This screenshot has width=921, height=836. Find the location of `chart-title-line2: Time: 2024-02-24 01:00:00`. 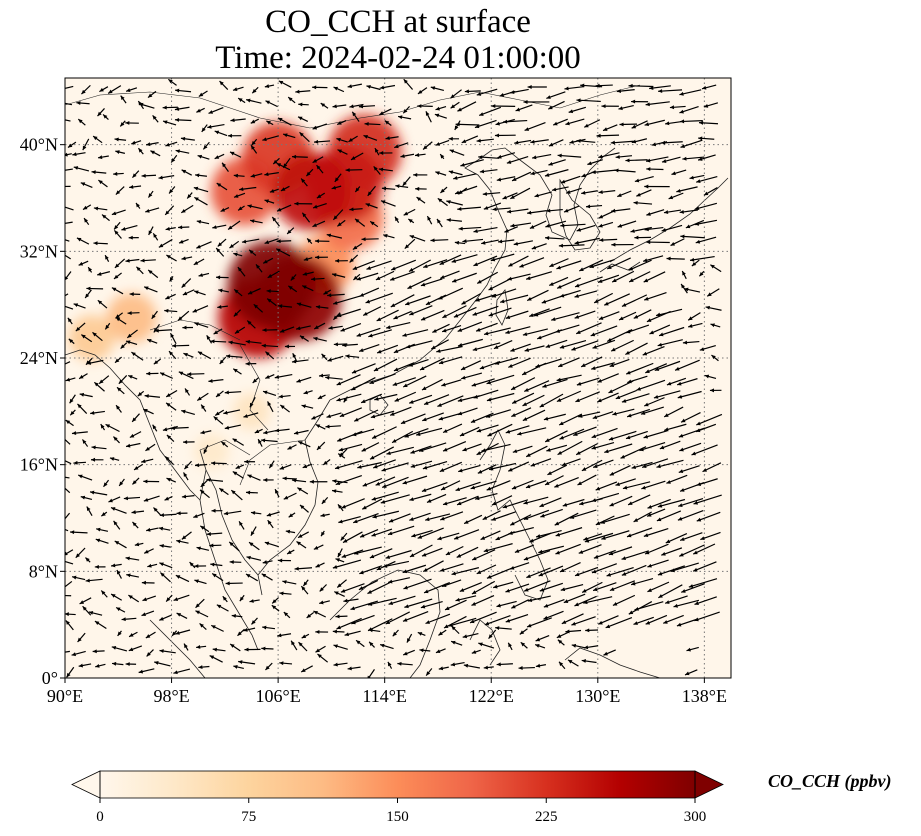

chart-title-line2: Time: 2024-02-24 01:00:00 is located at coordinates (398, 58).